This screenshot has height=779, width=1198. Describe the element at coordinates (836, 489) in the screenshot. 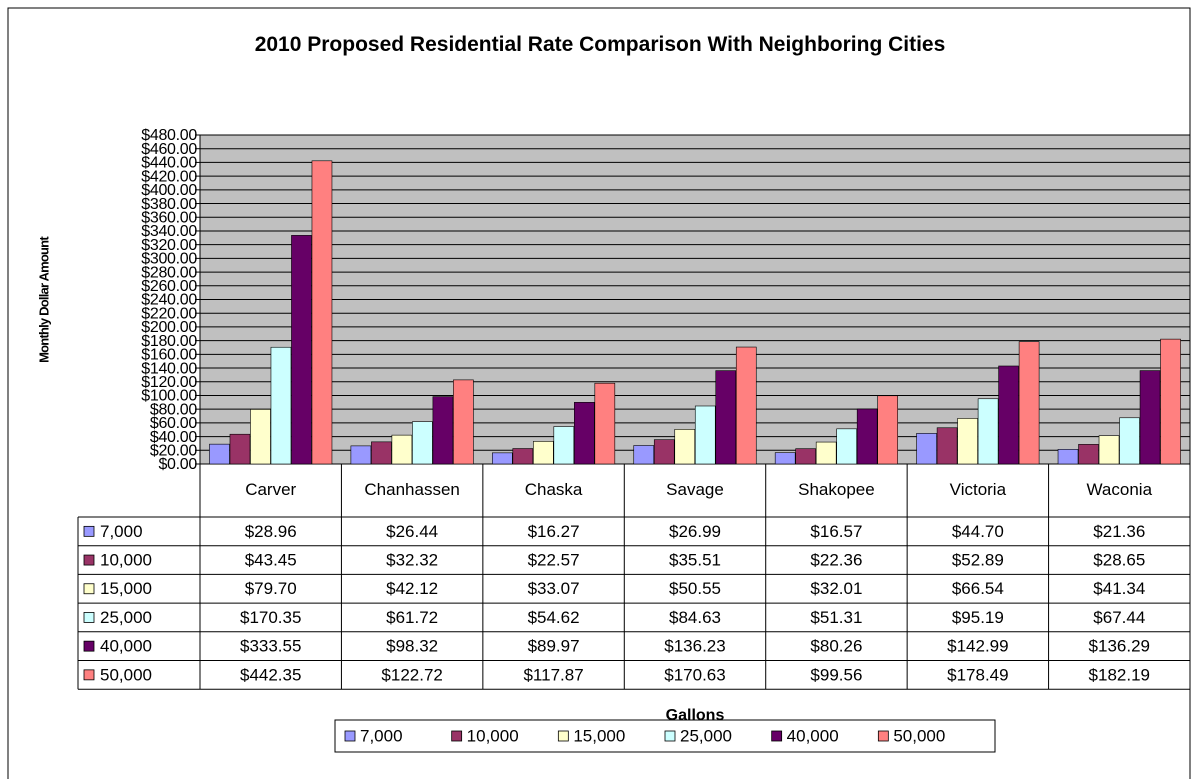

I see `x-tick-label: Shakopee` at that location.